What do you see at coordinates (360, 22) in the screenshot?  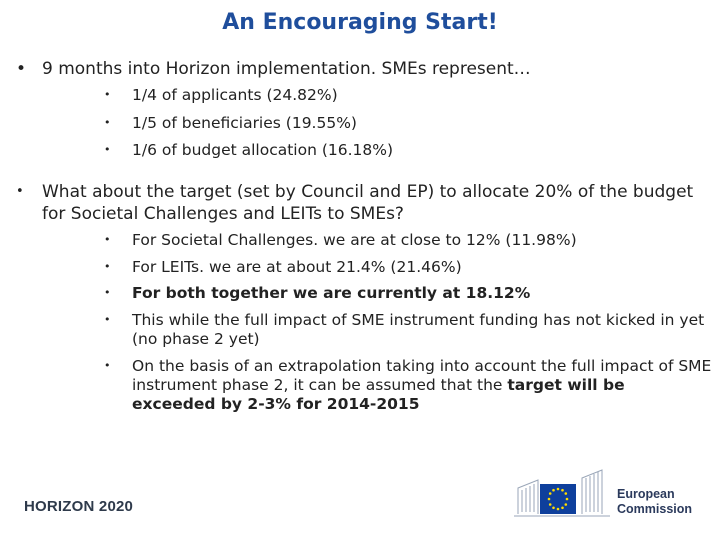 I see `slide-title: An Encouraging Start!` at bounding box center [360, 22].